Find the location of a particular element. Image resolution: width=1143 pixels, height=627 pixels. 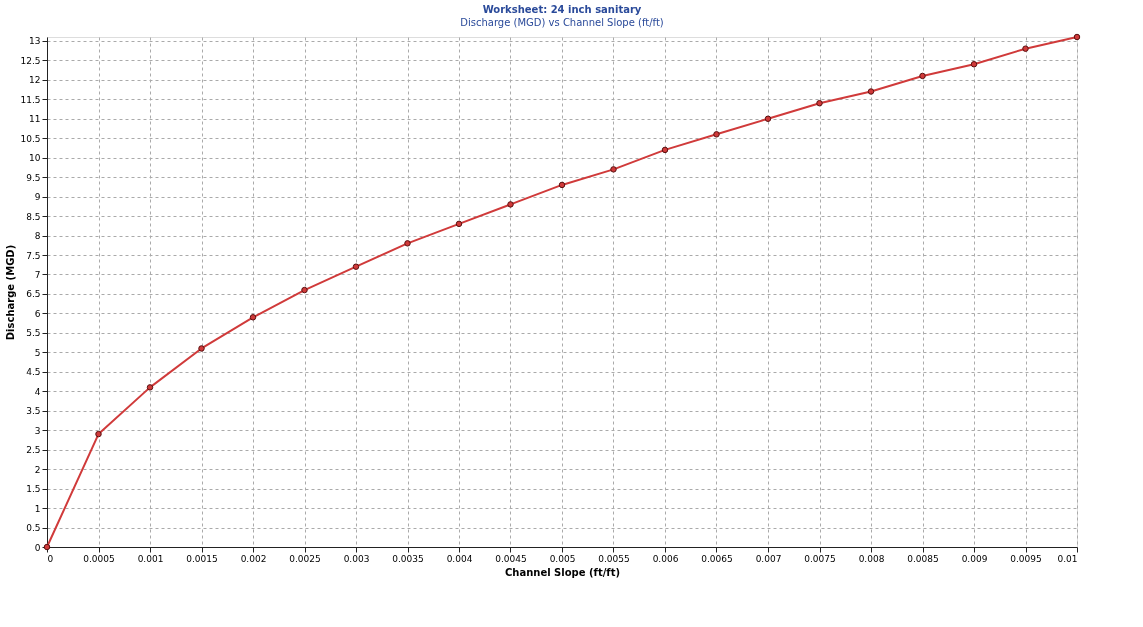

y-tick-label: 2.5 is located at coordinates (33, 450).